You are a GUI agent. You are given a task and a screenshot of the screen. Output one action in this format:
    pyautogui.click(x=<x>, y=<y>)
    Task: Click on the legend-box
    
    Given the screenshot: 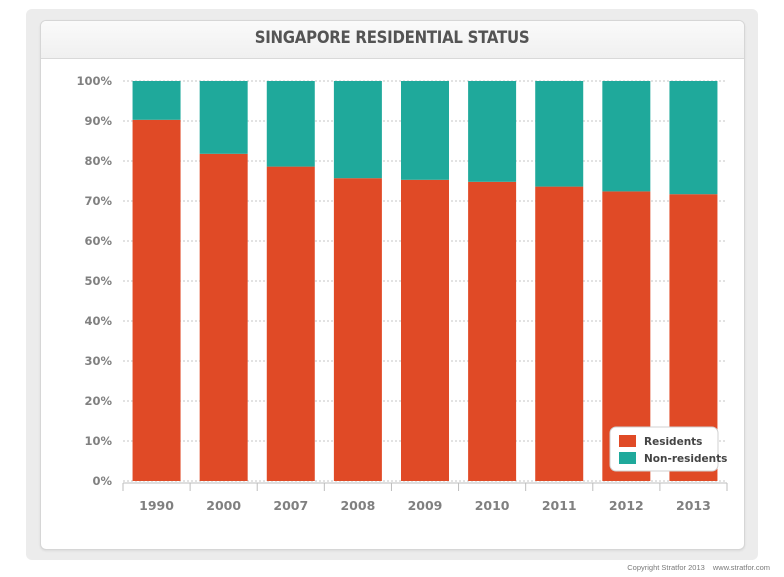 What is the action you would take?
    pyautogui.click(x=664, y=449)
    